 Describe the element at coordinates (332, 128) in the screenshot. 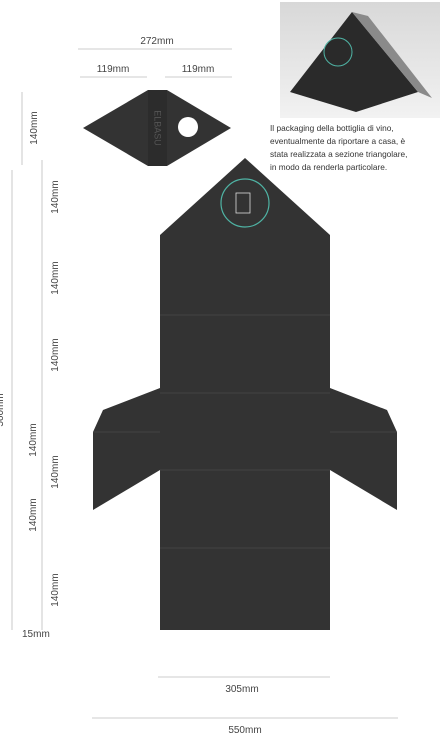

I see `caption: Il packaging della bottiglia di vino,` at that location.